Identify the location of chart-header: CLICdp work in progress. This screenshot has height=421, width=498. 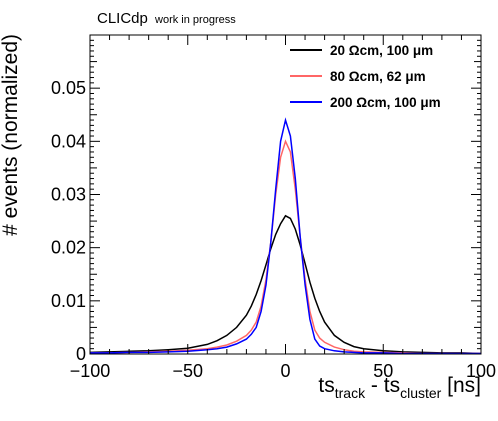
(166, 18).